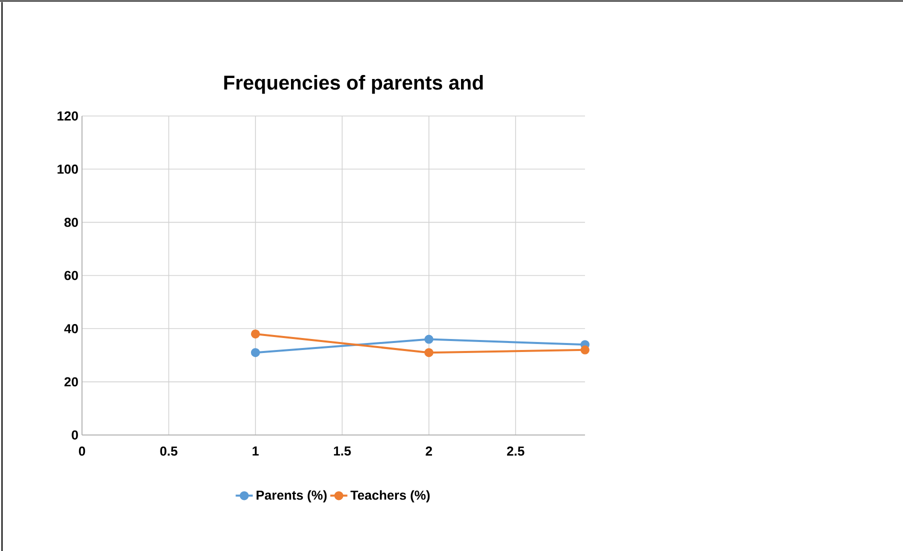 This screenshot has height=551, width=903. Describe the element at coordinates (291, 496) in the screenshot. I see `legend-label: Parents (%)` at that location.